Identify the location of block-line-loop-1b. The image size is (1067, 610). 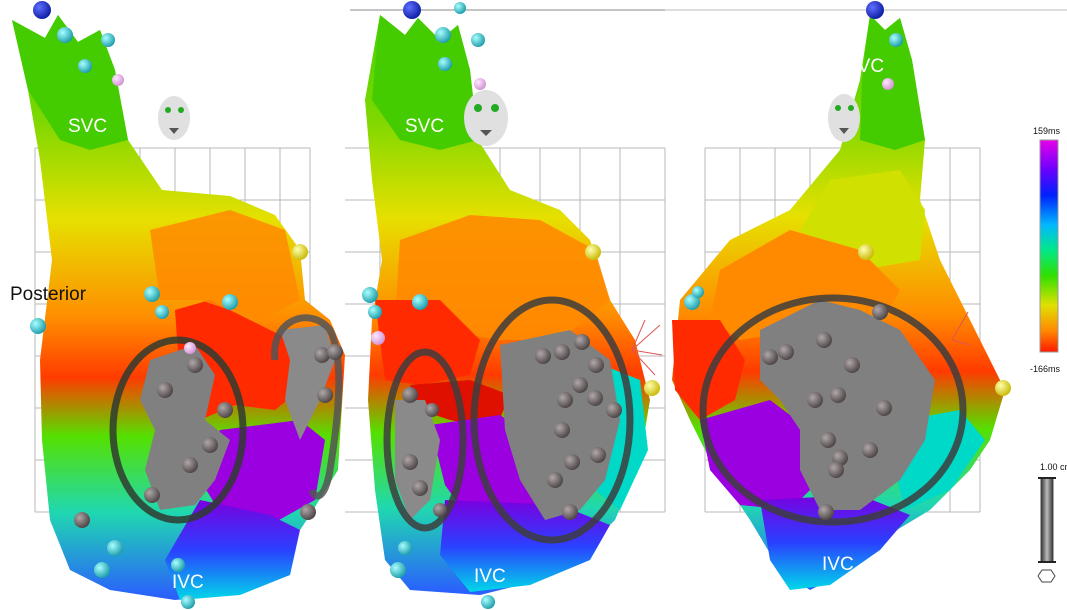
(307, 407).